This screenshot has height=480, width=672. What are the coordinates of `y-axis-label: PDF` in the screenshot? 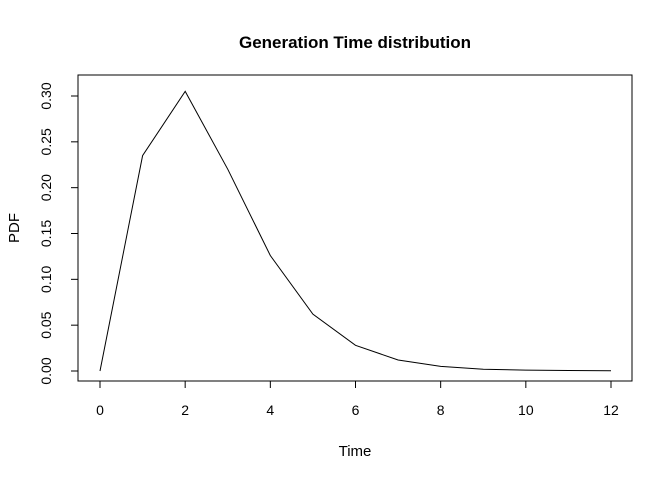 It's located at (14, 228).